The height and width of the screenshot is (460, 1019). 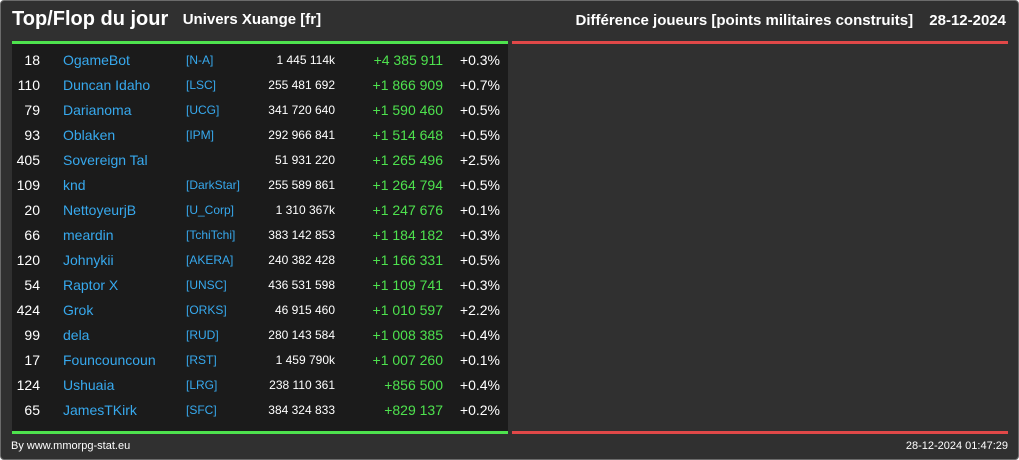 What do you see at coordinates (407, 335) in the screenshot?
I see `diff-cell: +1 008 385` at bounding box center [407, 335].